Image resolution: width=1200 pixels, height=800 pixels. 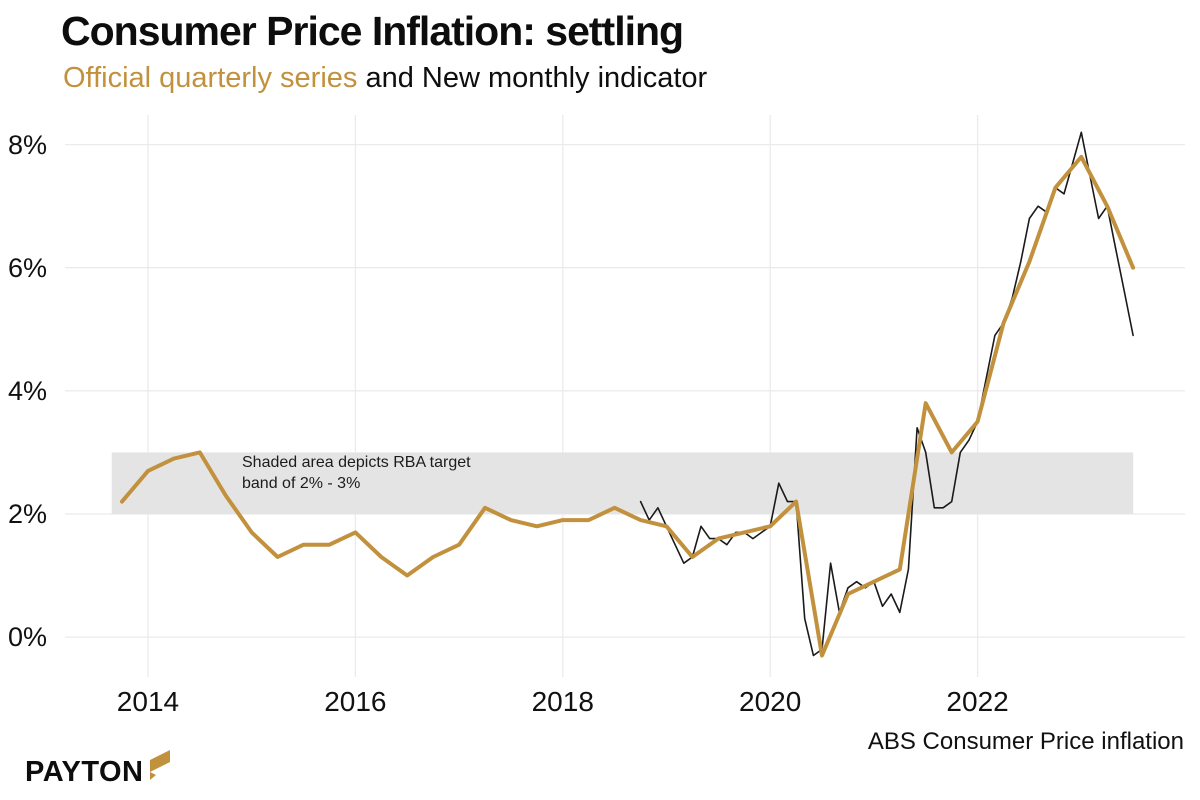 What do you see at coordinates (28, 513) in the screenshot?
I see `y-tick-label: 2%` at bounding box center [28, 513].